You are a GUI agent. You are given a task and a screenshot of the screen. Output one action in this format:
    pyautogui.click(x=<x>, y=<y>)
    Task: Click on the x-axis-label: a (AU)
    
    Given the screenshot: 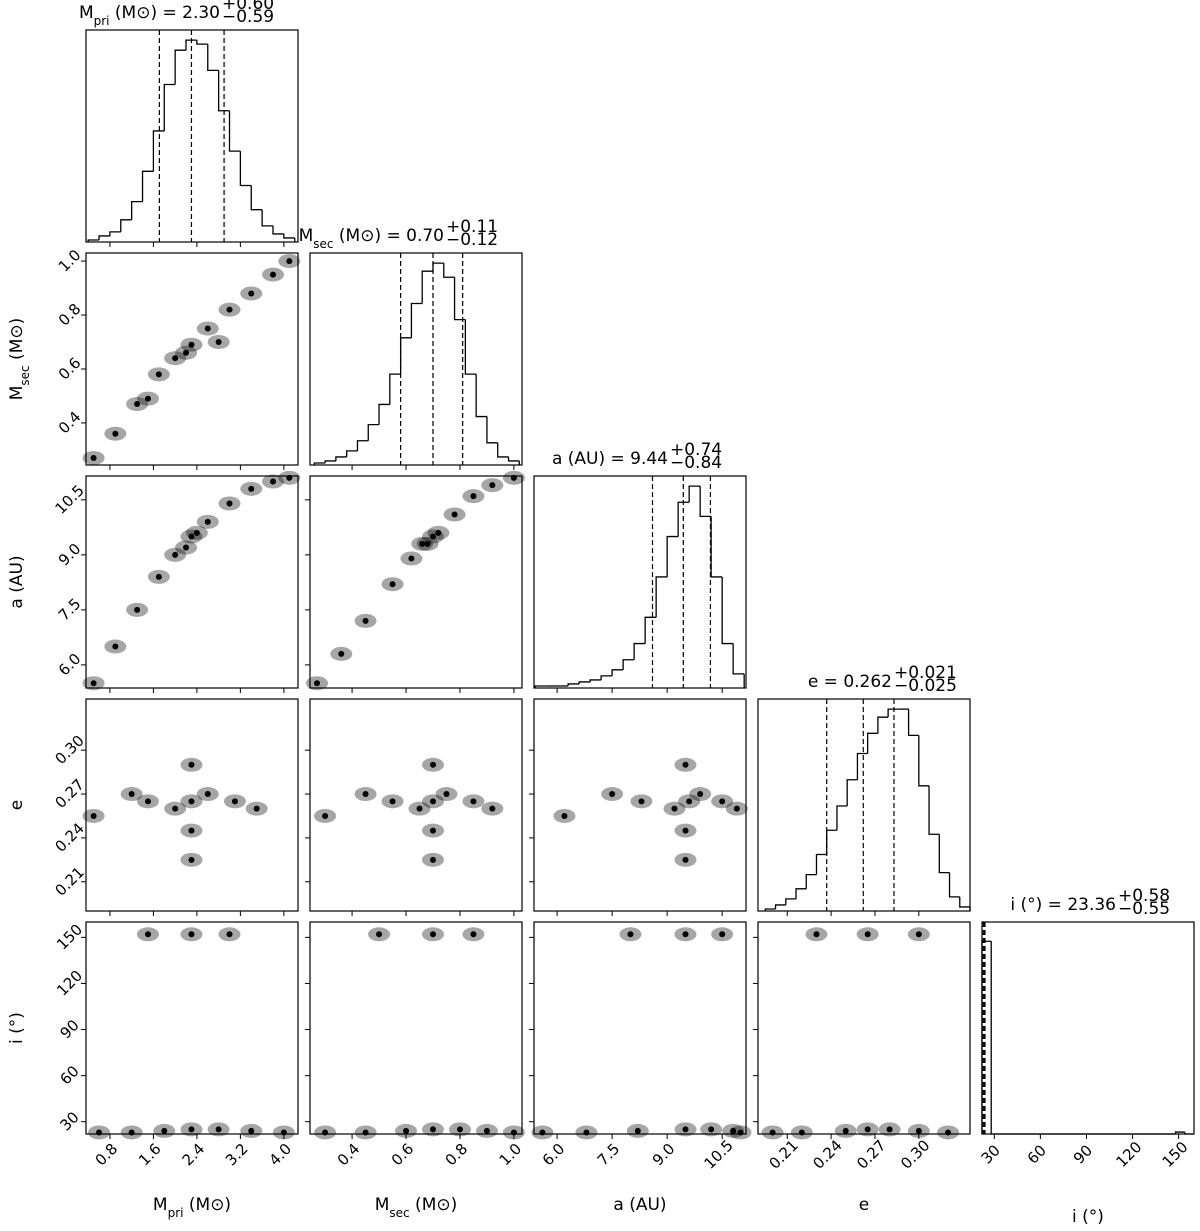 What is the action you would take?
    pyautogui.click(x=639, y=1205)
    